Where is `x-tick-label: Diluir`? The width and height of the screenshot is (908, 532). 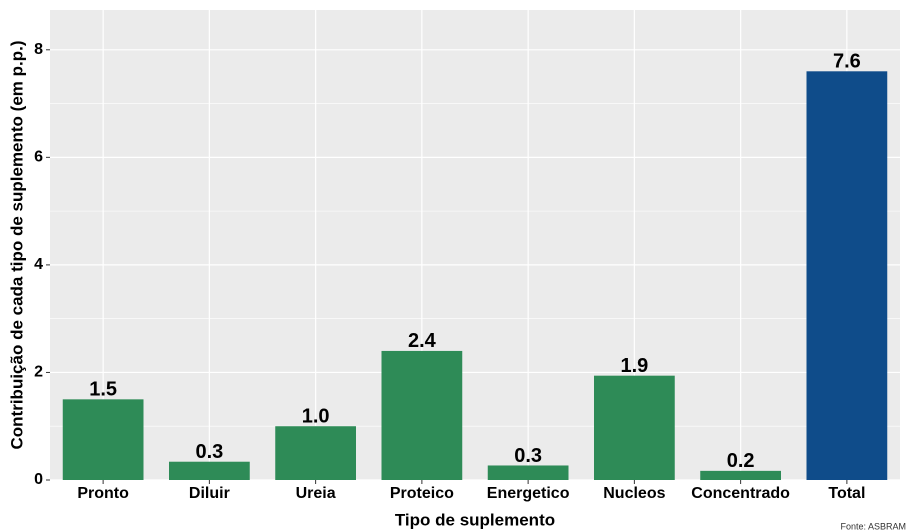 x-tick-label: Diluir is located at coordinates (209, 493).